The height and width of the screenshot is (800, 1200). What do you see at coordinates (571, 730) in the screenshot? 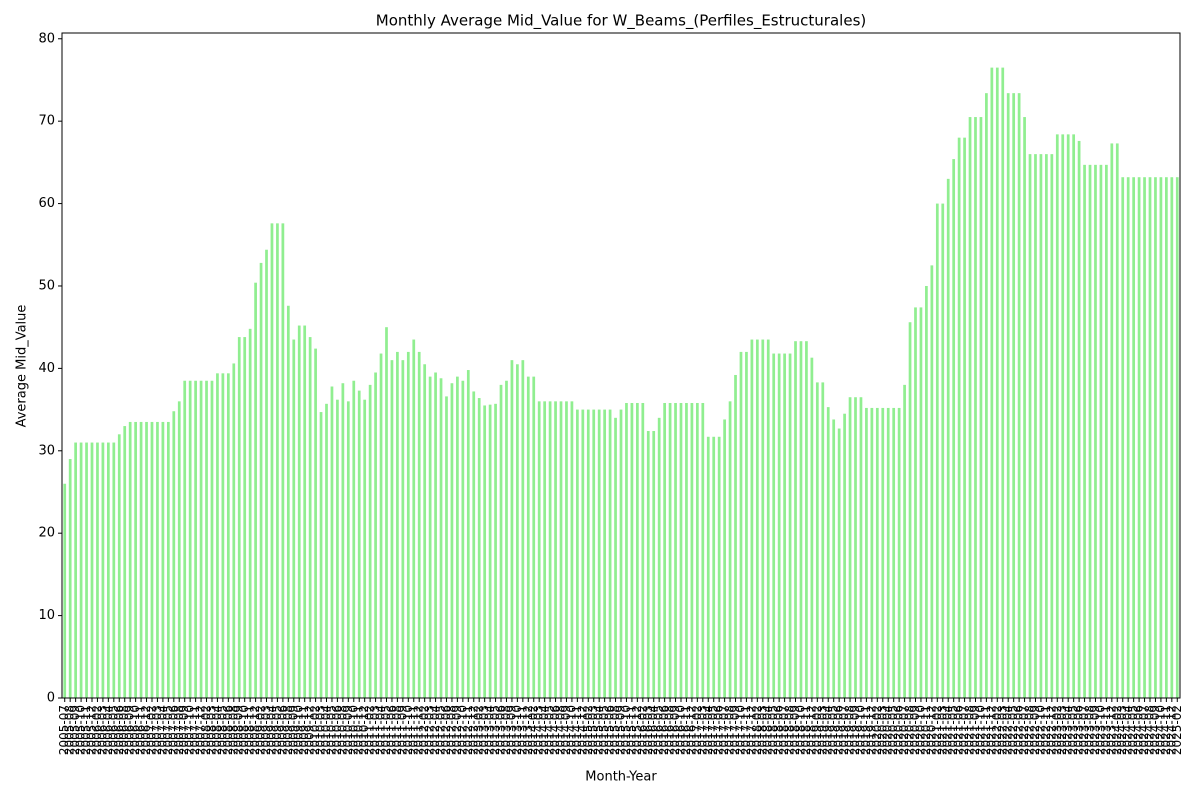
I see `x-tick-label: 2014-10` at bounding box center [571, 730].